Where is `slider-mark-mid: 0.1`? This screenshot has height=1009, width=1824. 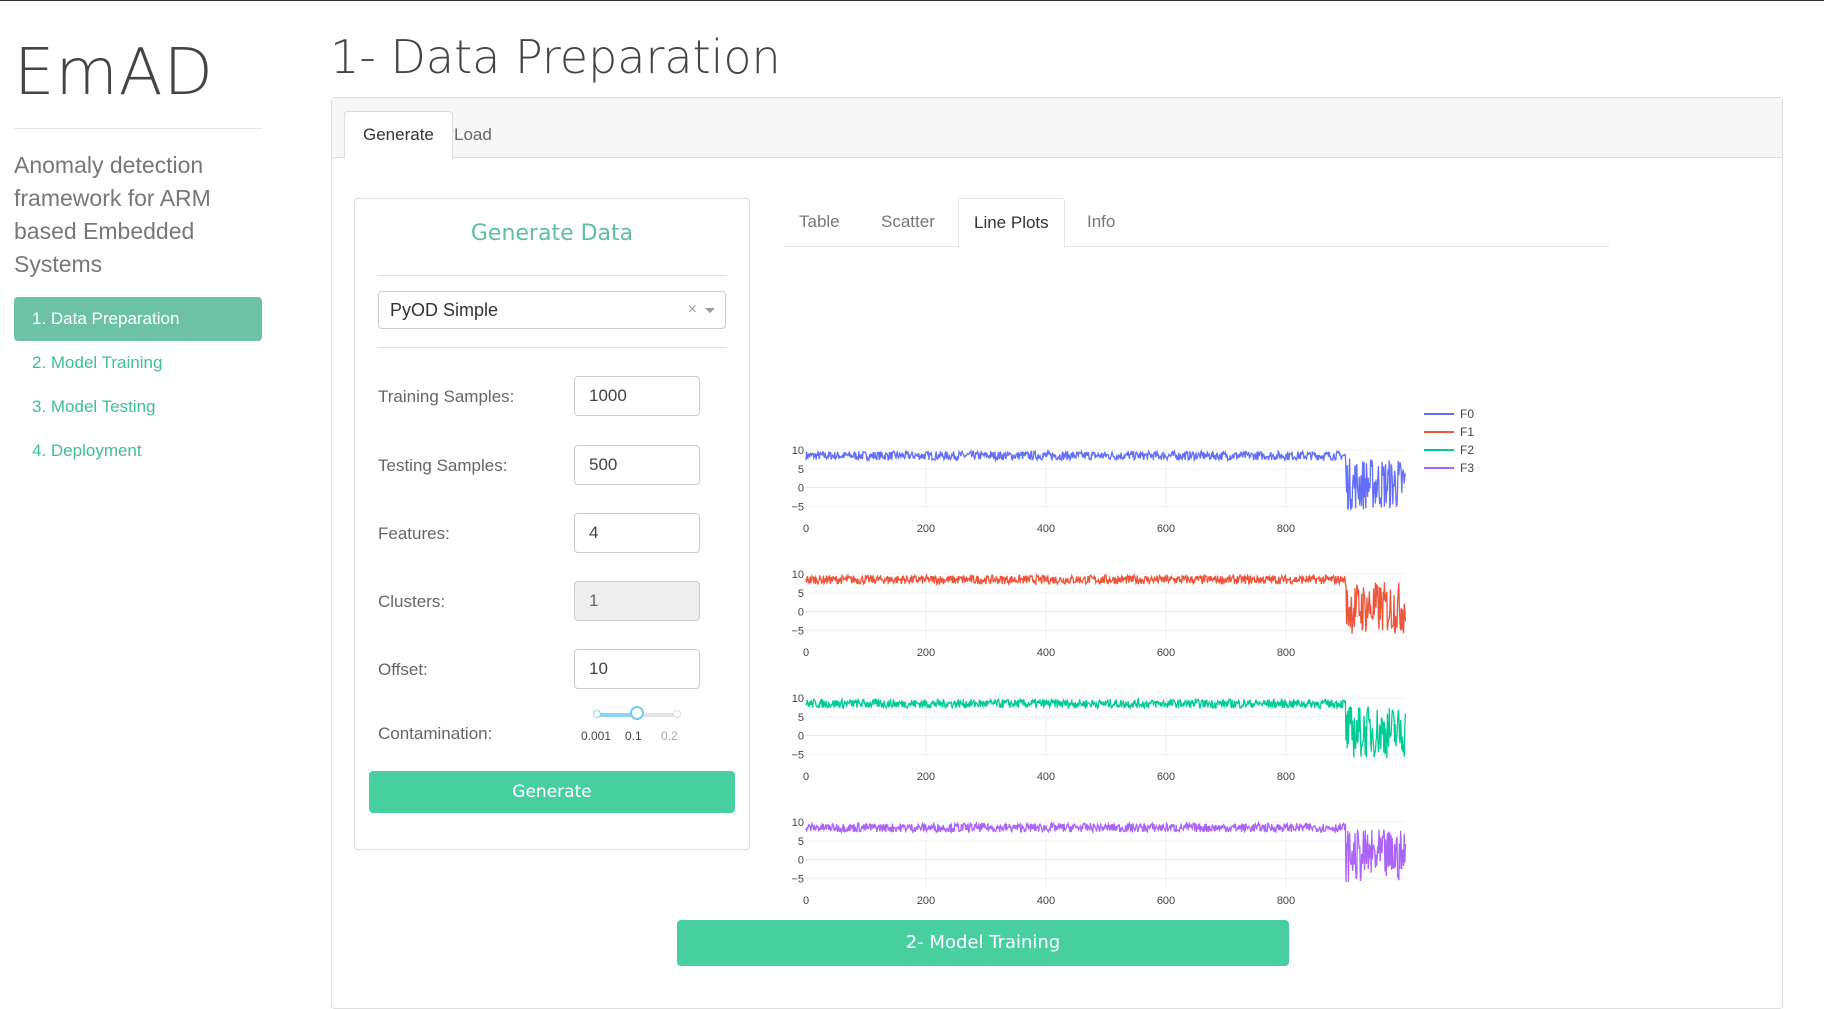 slider-mark-mid: 0.1 is located at coordinates (633, 736).